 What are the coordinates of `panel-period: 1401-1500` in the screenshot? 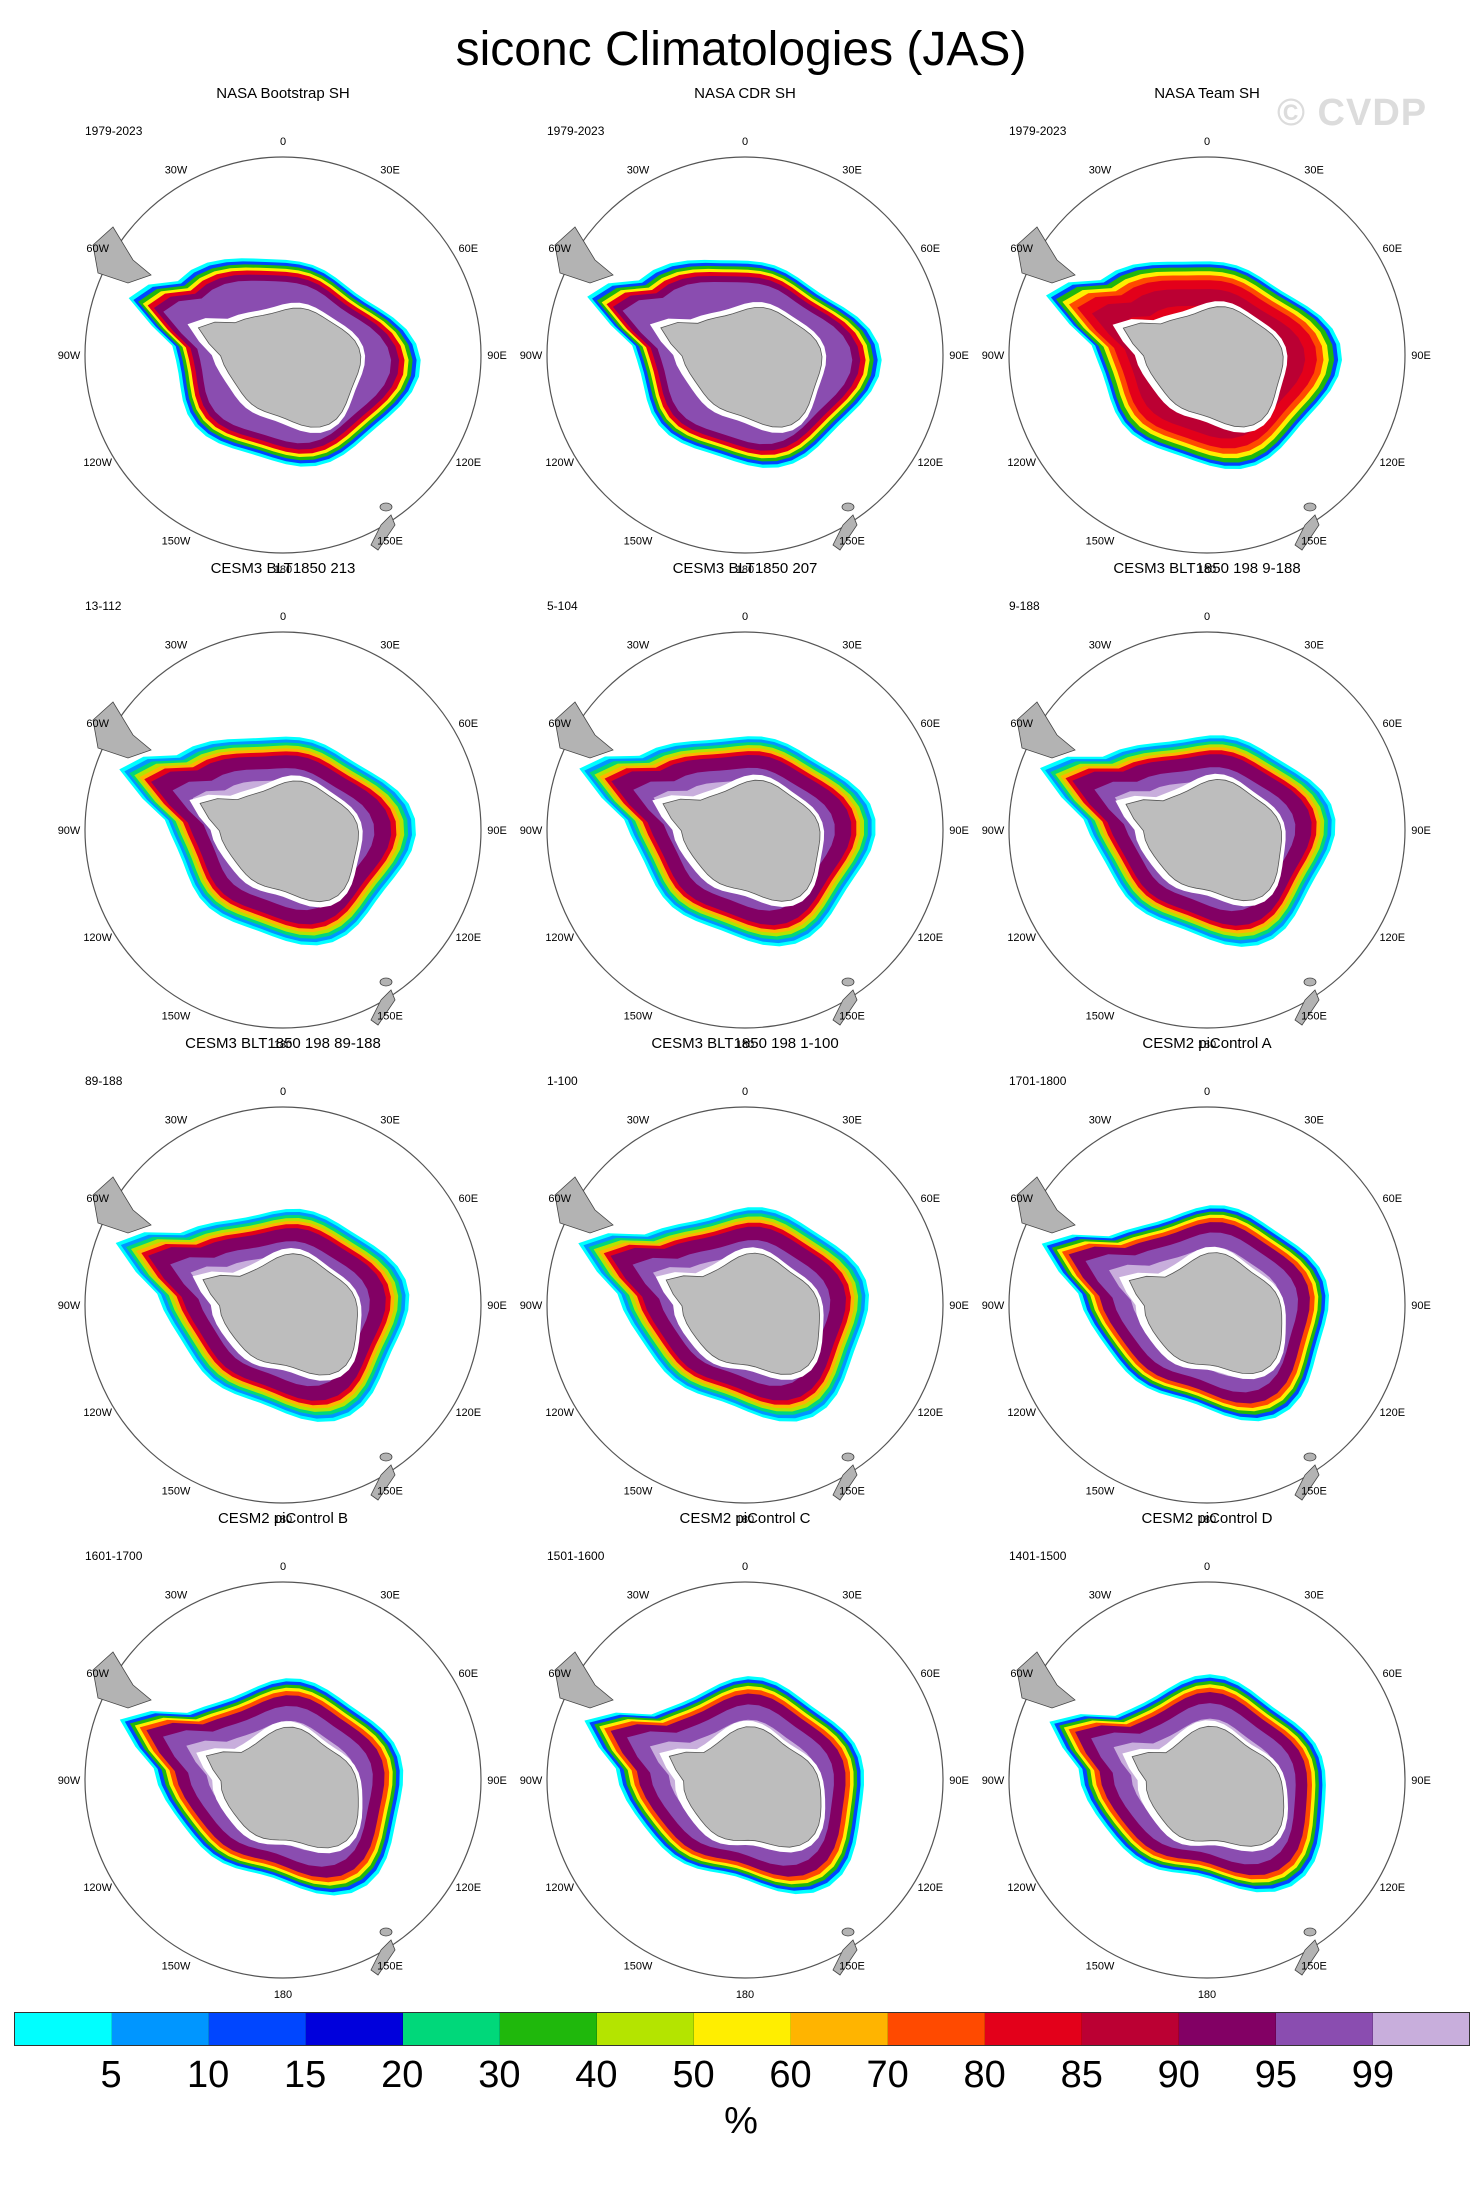 It's located at (1038, 1556).